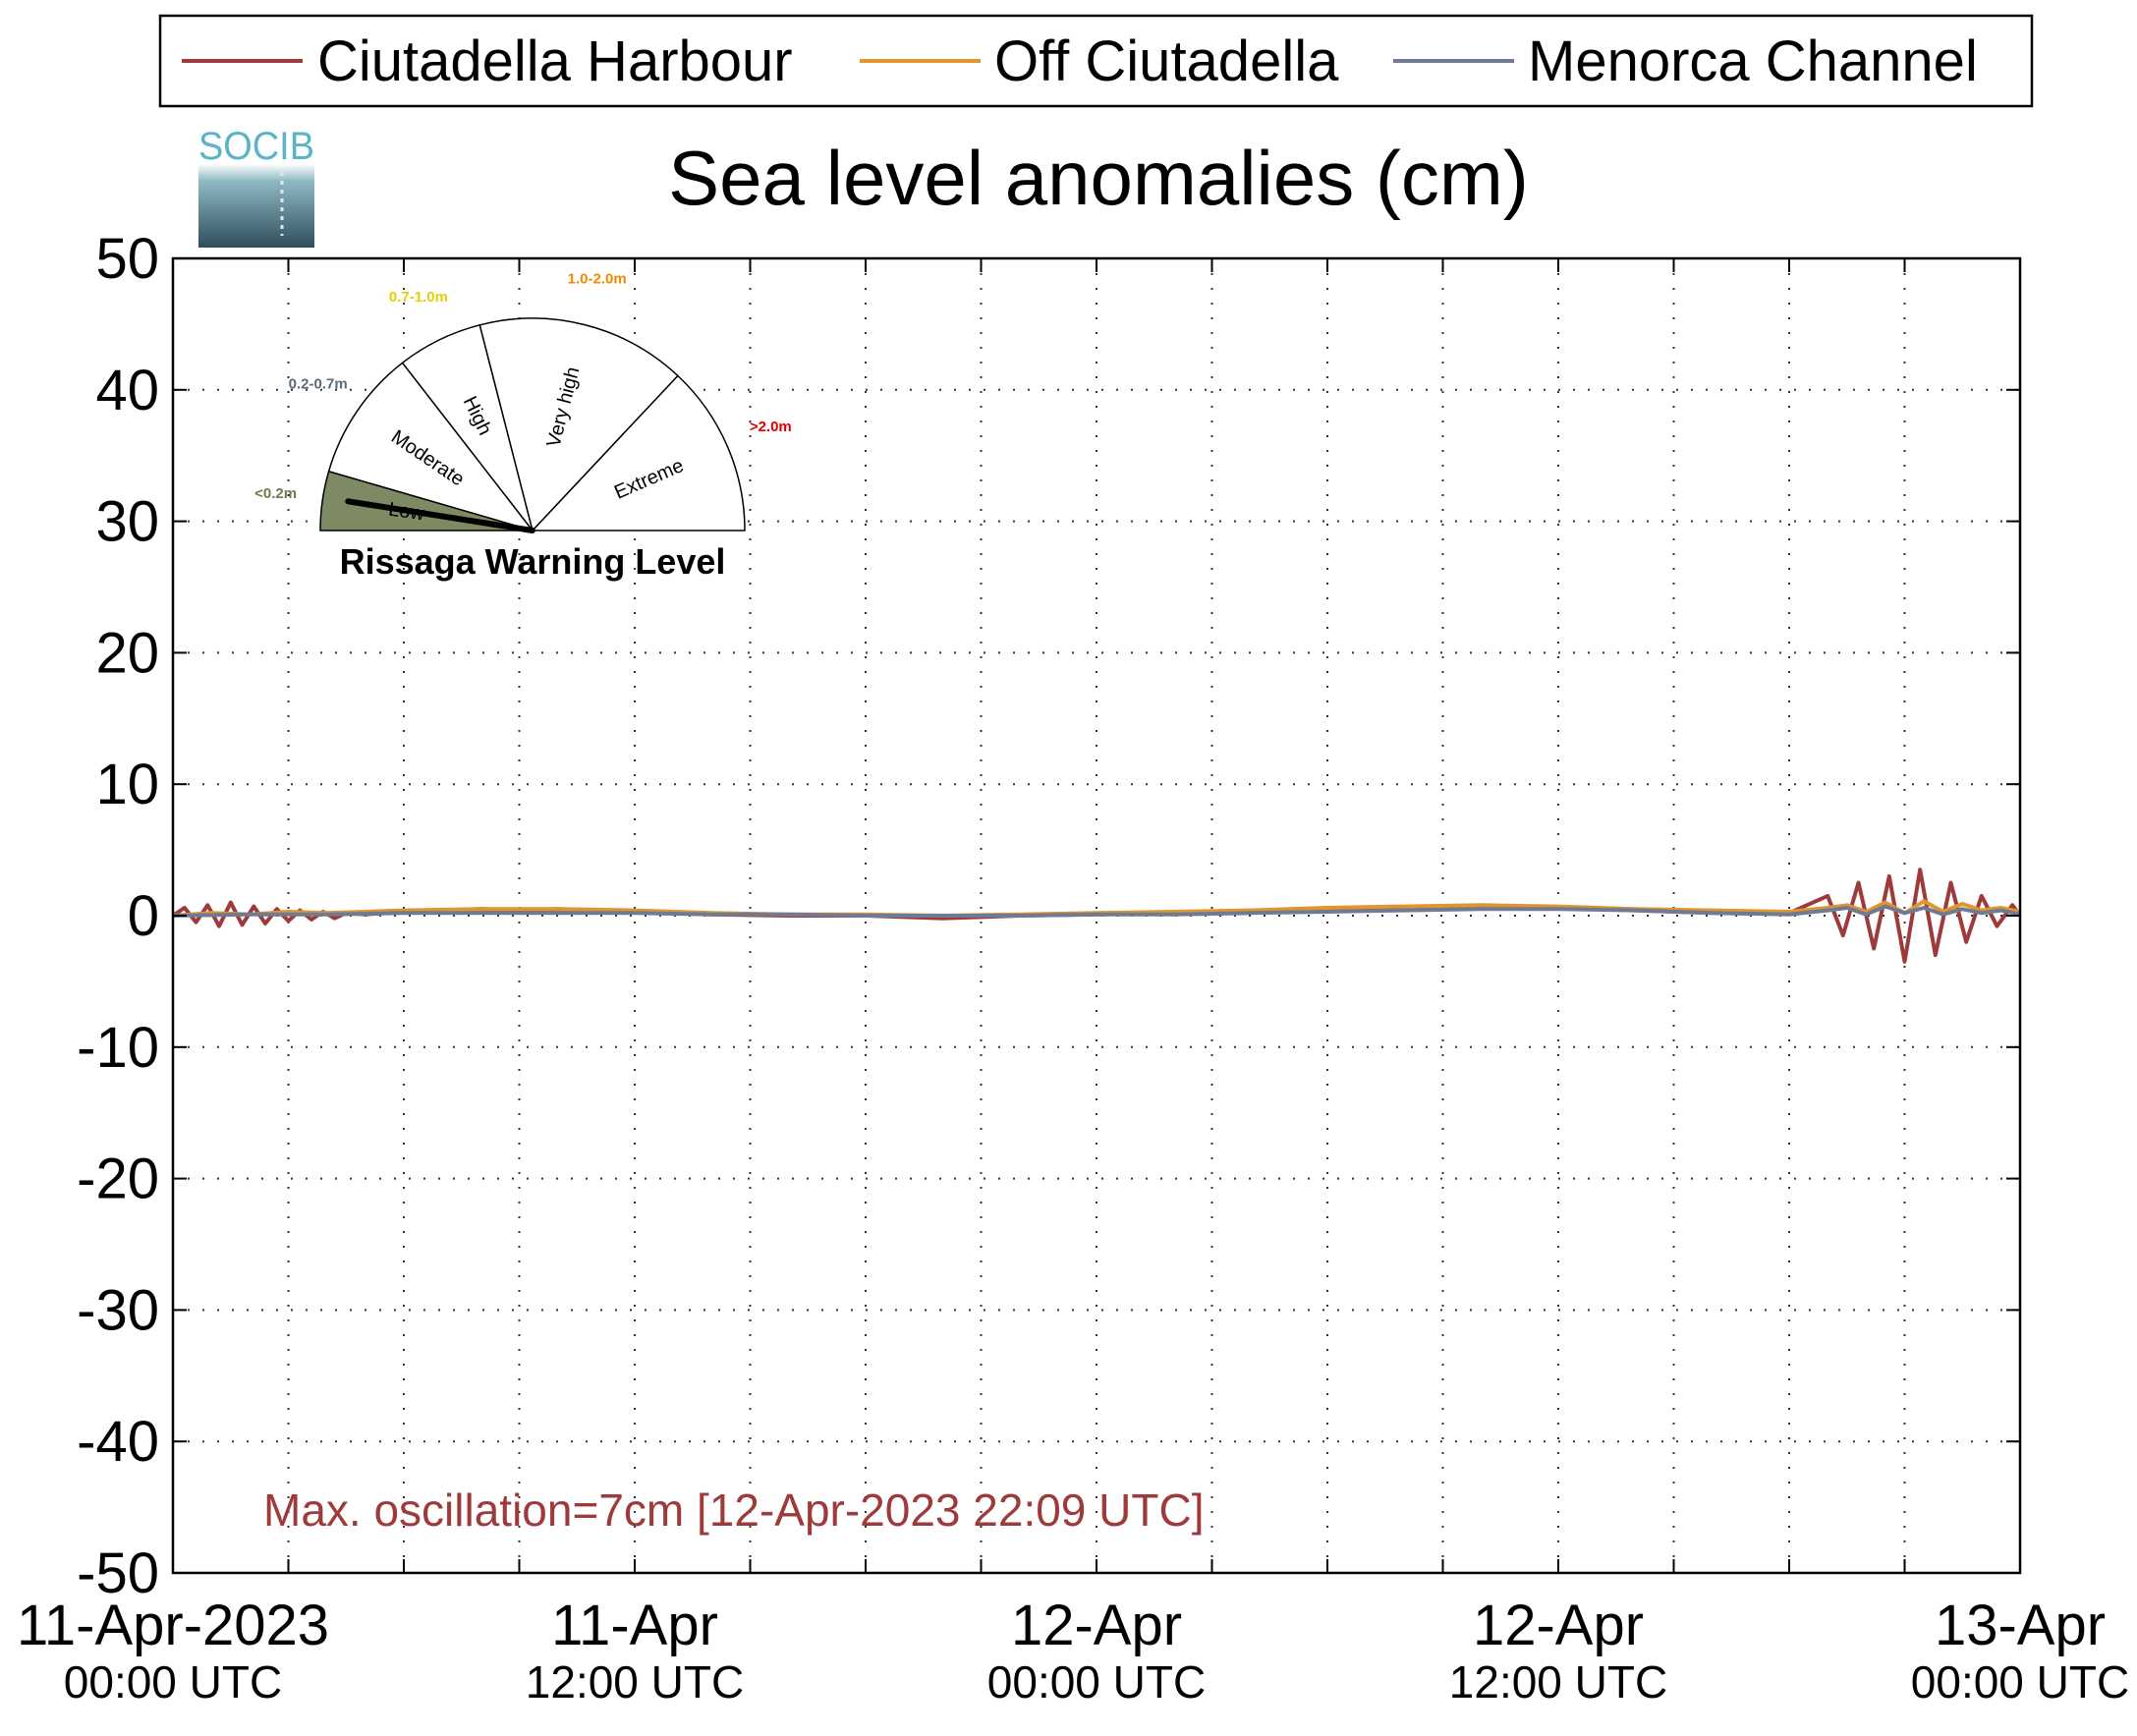 This screenshot has height=1736, width=2137. What do you see at coordinates (275, 493) in the screenshot?
I see `gauge-range-label: <0.2m` at bounding box center [275, 493].